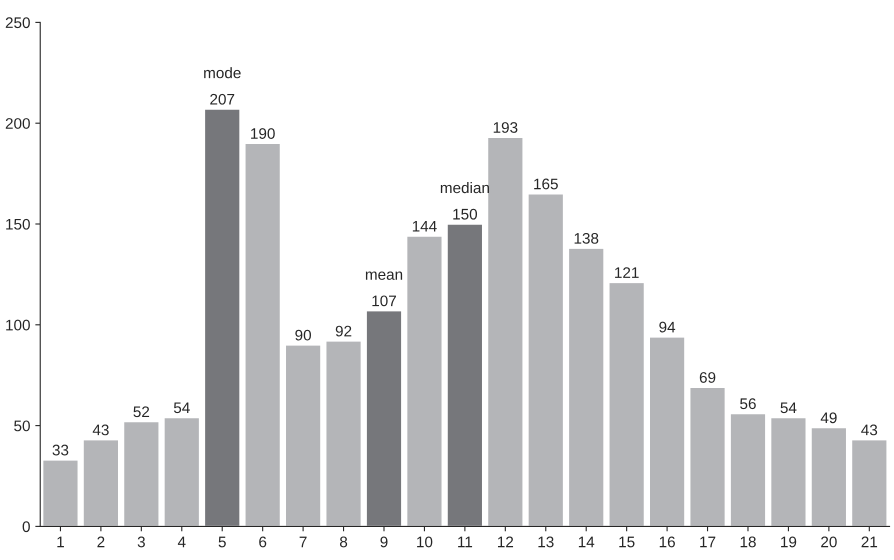 The width and height of the screenshot is (894, 560). What do you see at coordinates (870, 542) in the screenshot?
I see `x-tick-label: 21` at bounding box center [870, 542].